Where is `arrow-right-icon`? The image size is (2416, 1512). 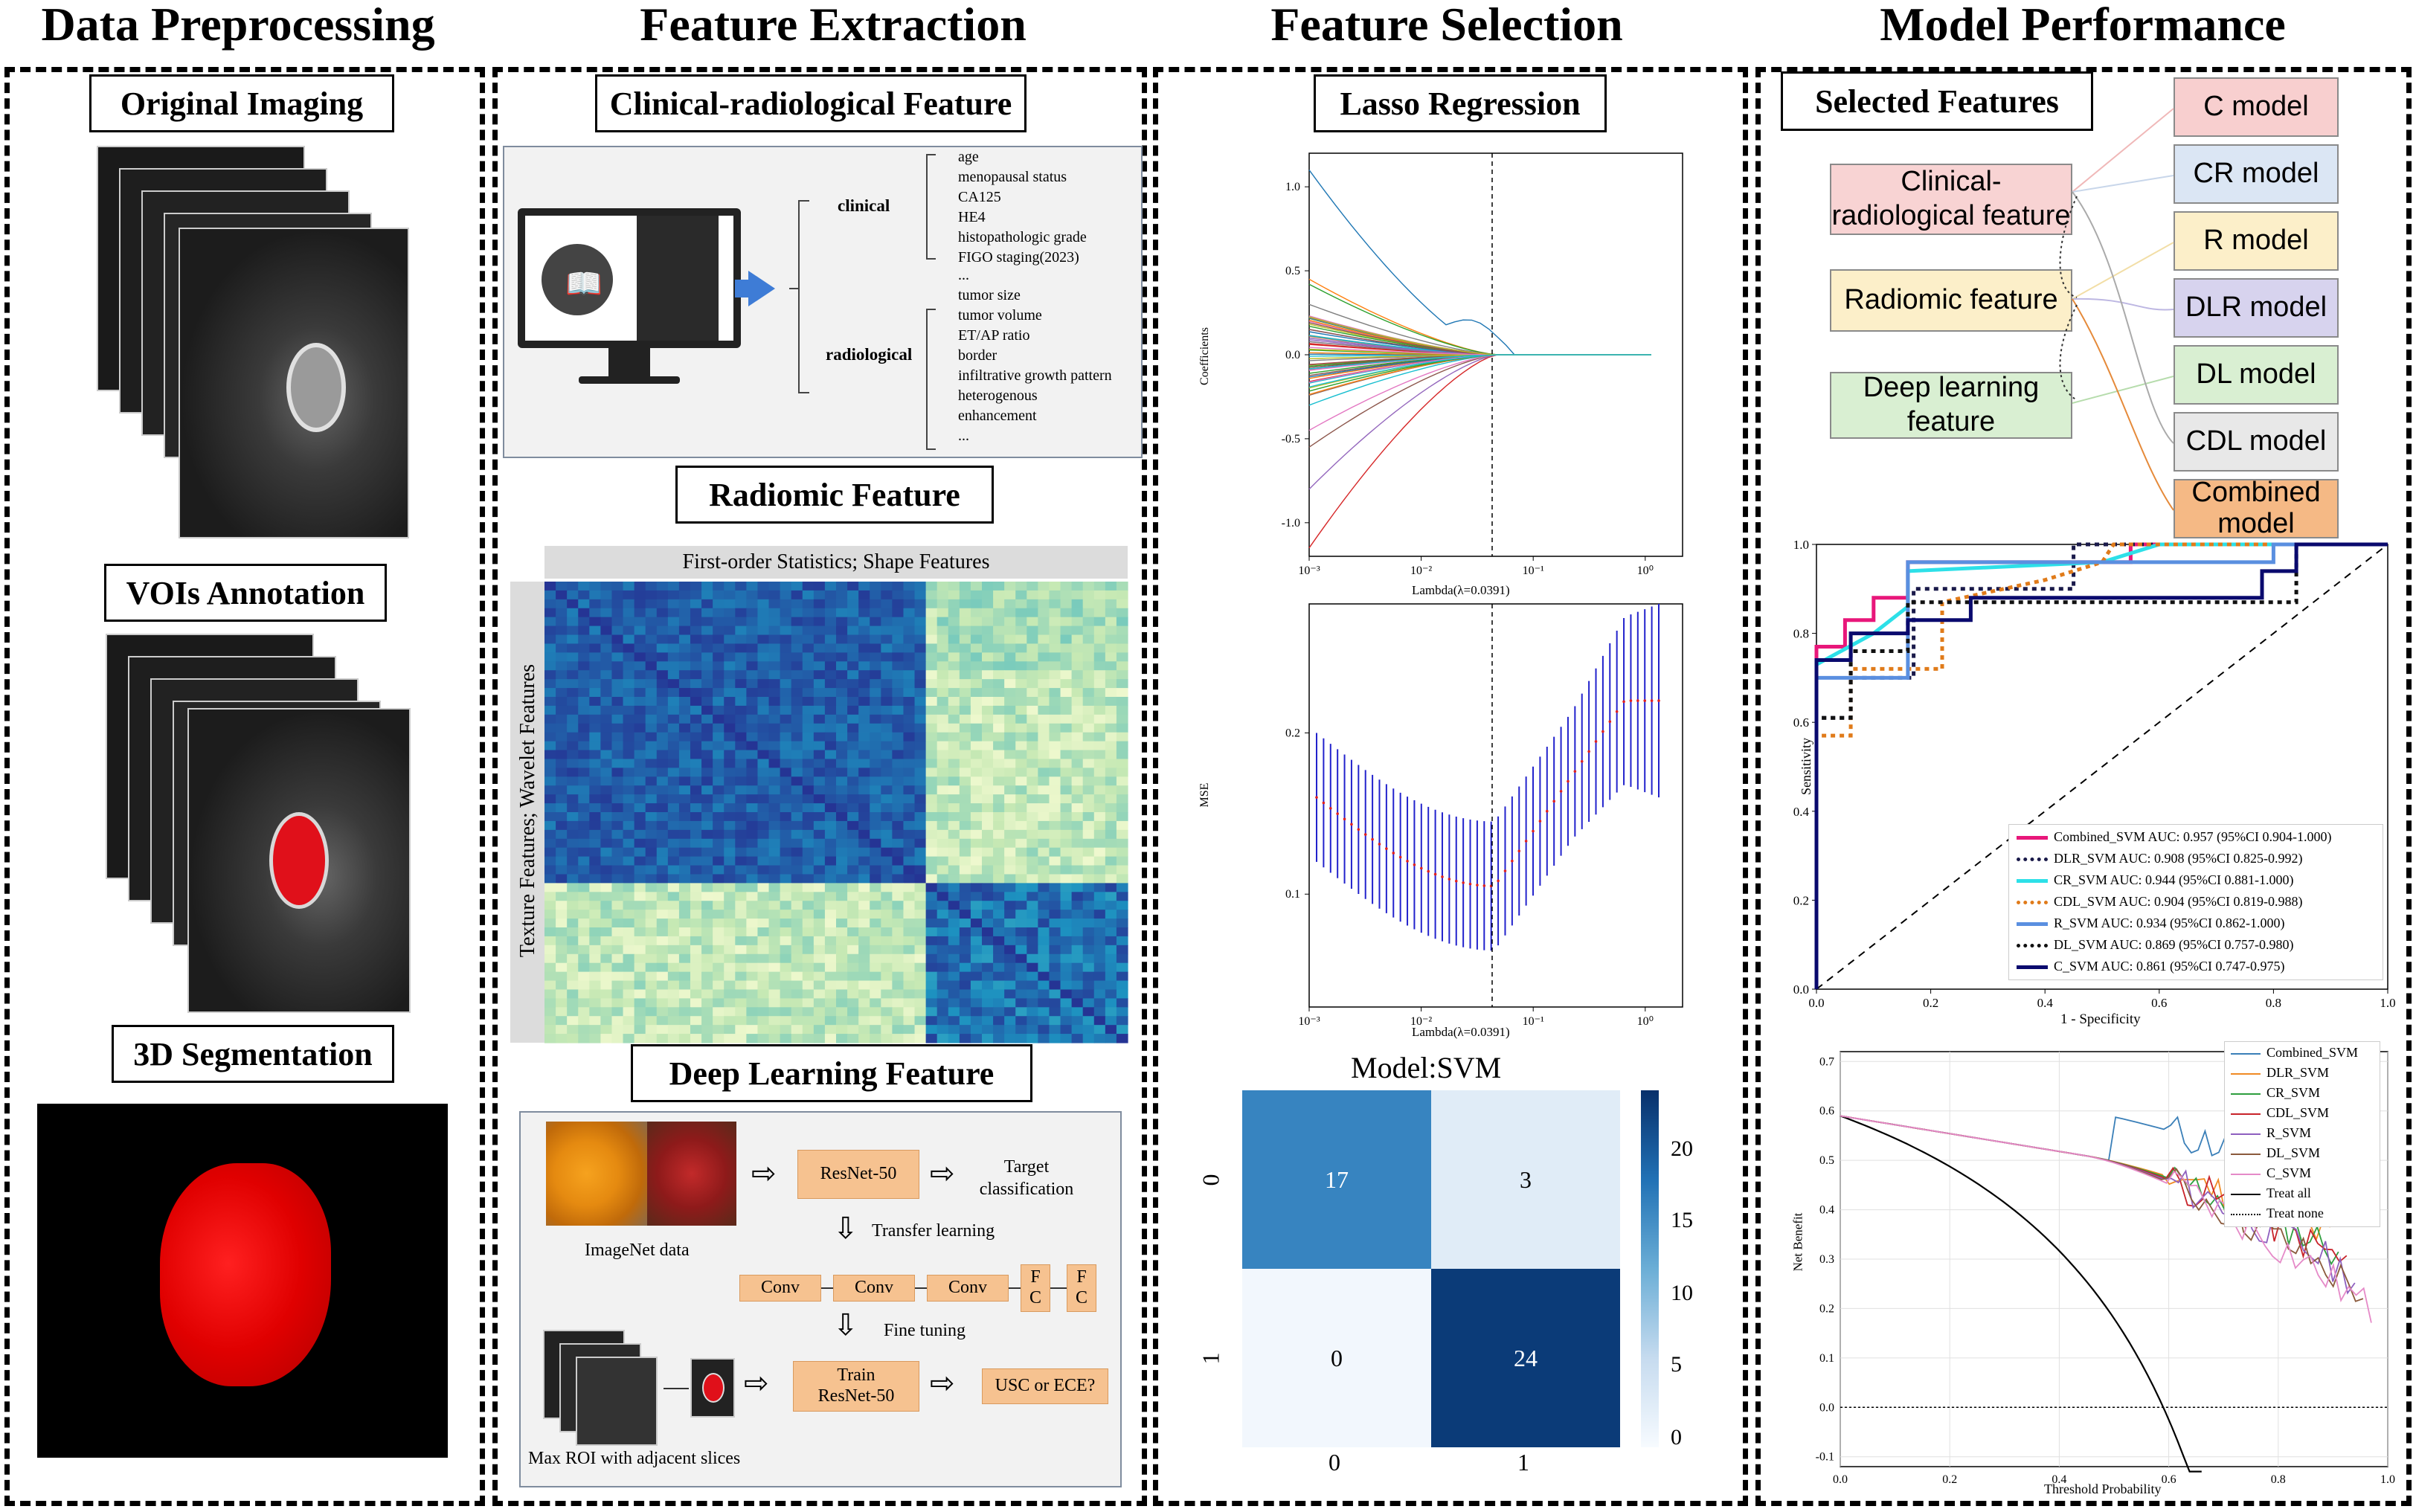 arrow-right-icon is located at coordinates (761, 288).